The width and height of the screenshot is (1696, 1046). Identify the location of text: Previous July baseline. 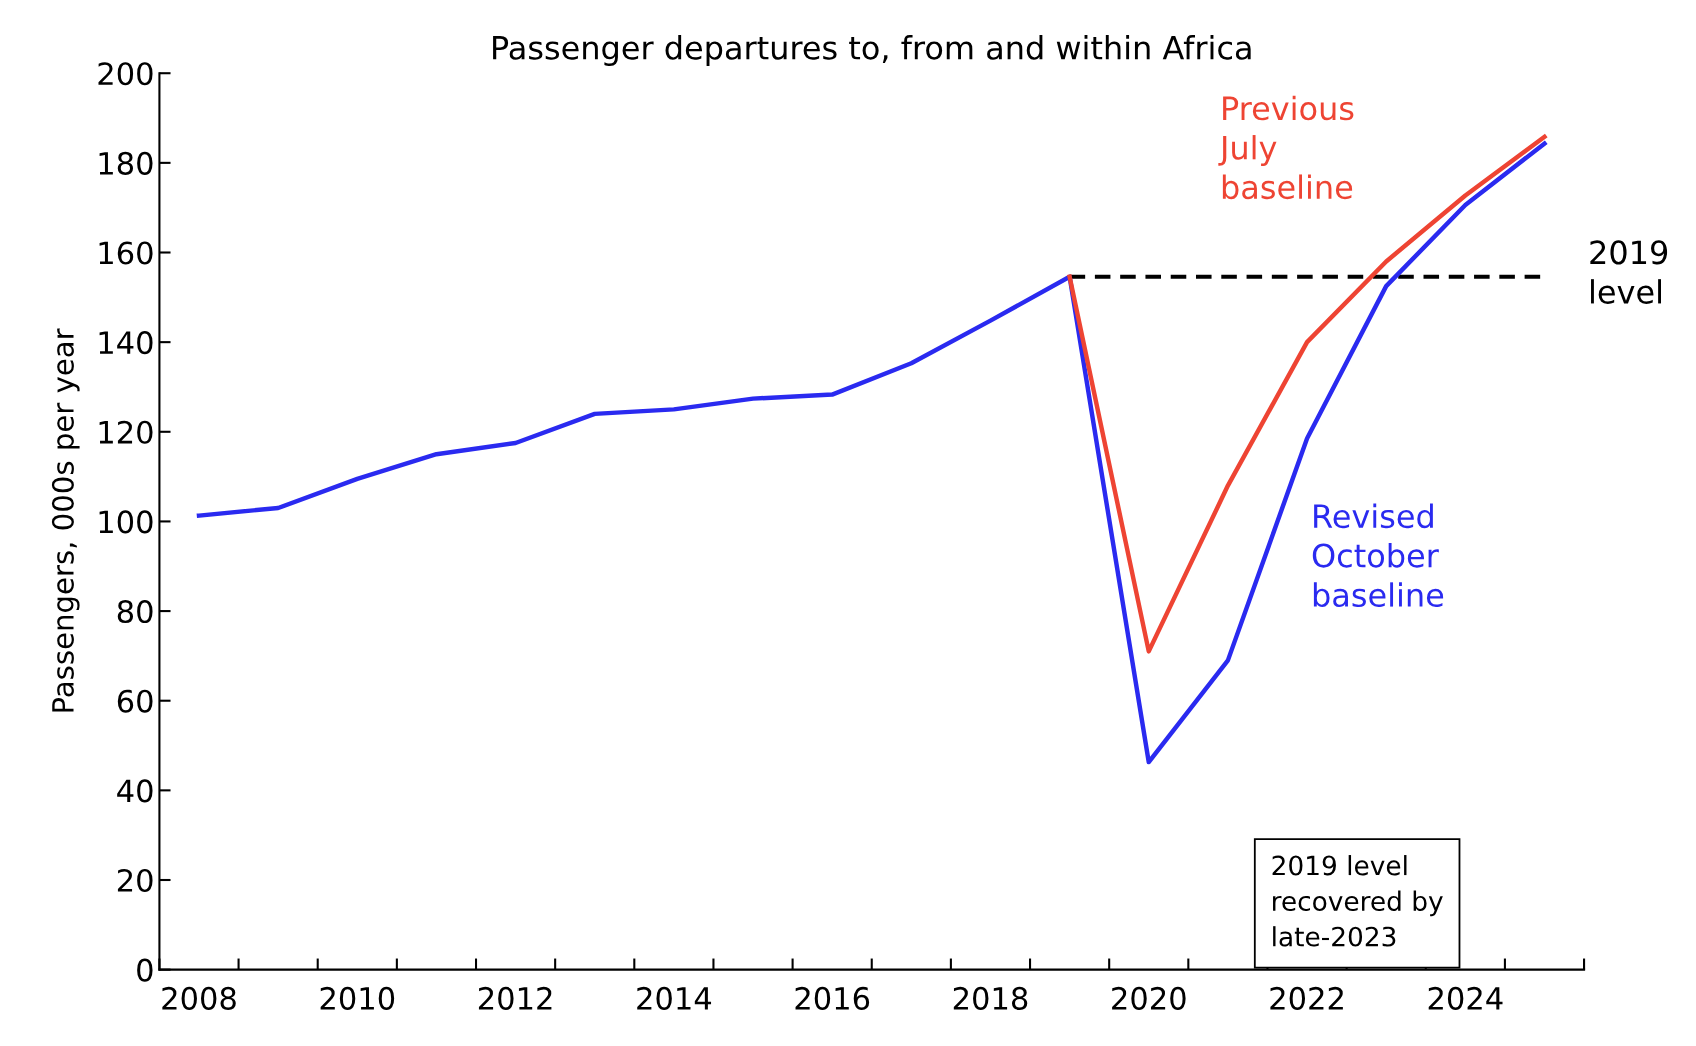
(1286, 147).